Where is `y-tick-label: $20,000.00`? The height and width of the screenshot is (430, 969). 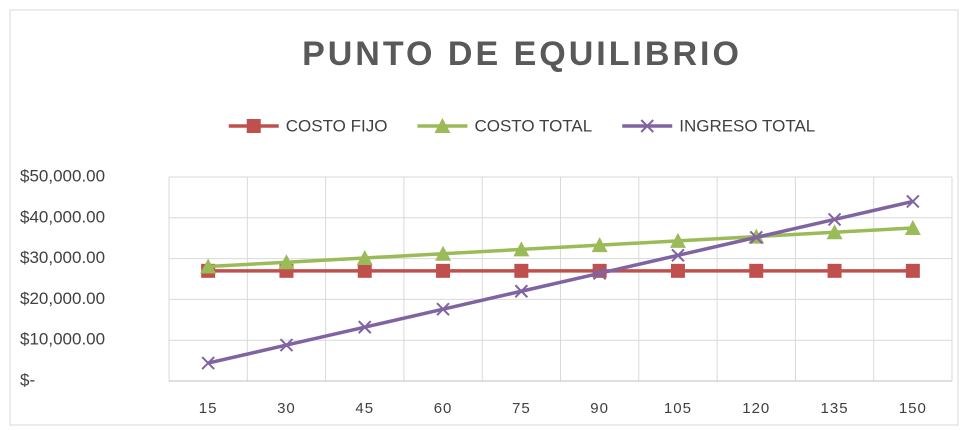 y-tick-label: $20,000.00 is located at coordinates (62, 298).